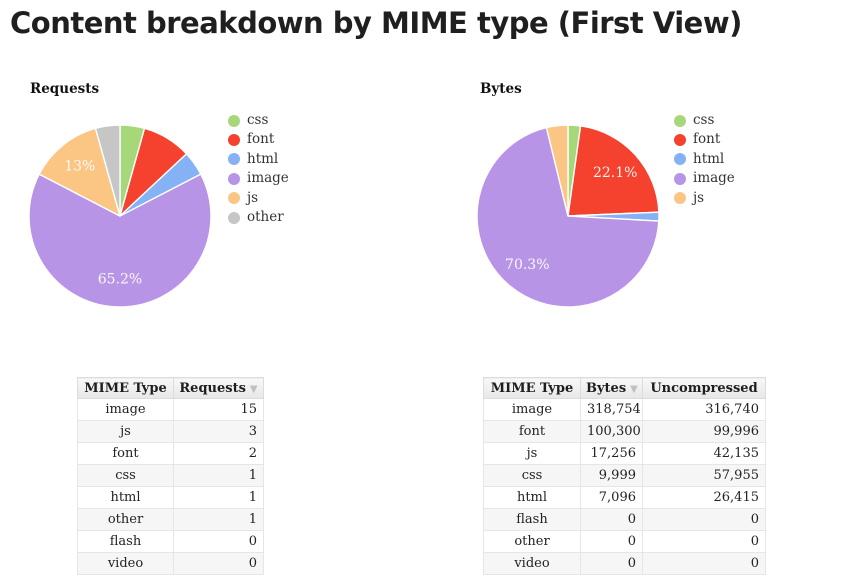 The width and height of the screenshot is (850, 587). Describe the element at coordinates (218, 409) in the screenshot. I see `value-cell: 15` at that location.